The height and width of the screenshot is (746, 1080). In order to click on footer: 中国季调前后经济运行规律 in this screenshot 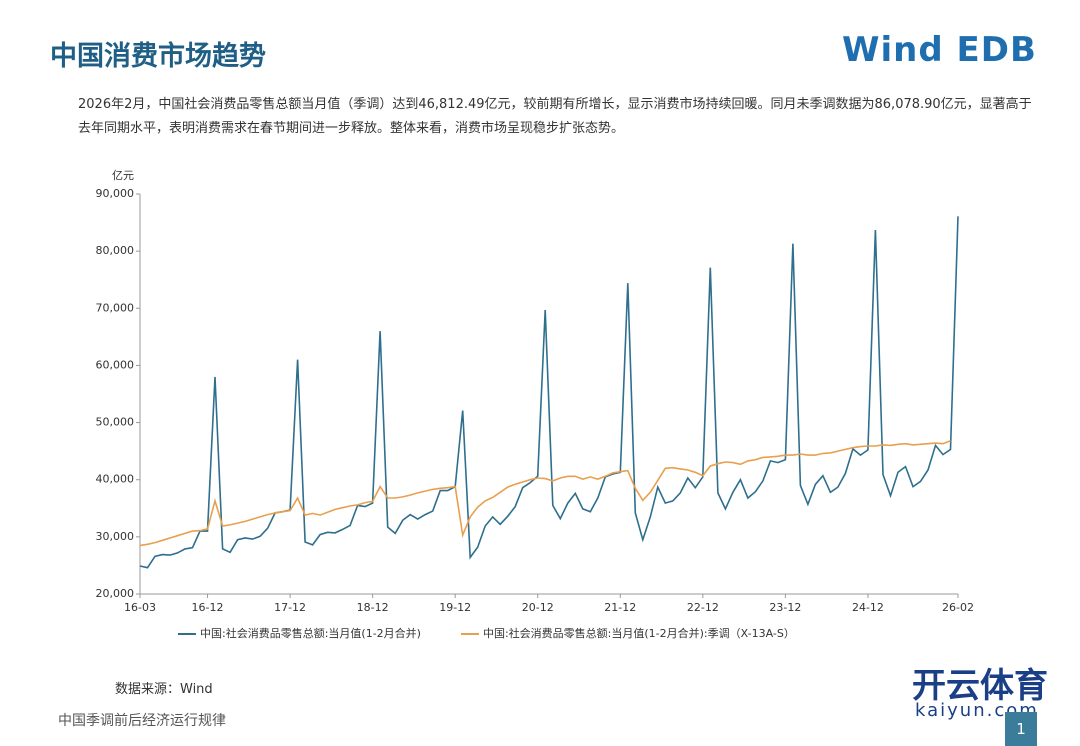, I will do `click(142, 721)`.